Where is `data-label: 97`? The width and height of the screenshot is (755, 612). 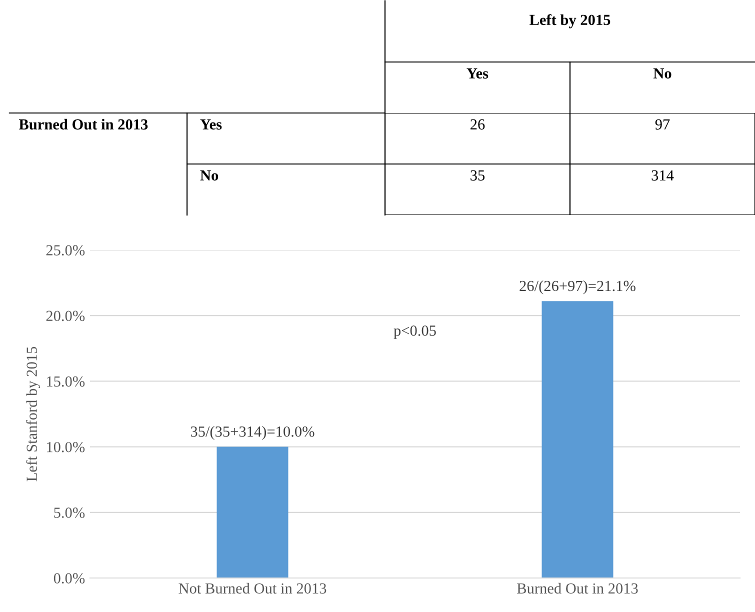 data-label: 97 is located at coordinates (662, 124).